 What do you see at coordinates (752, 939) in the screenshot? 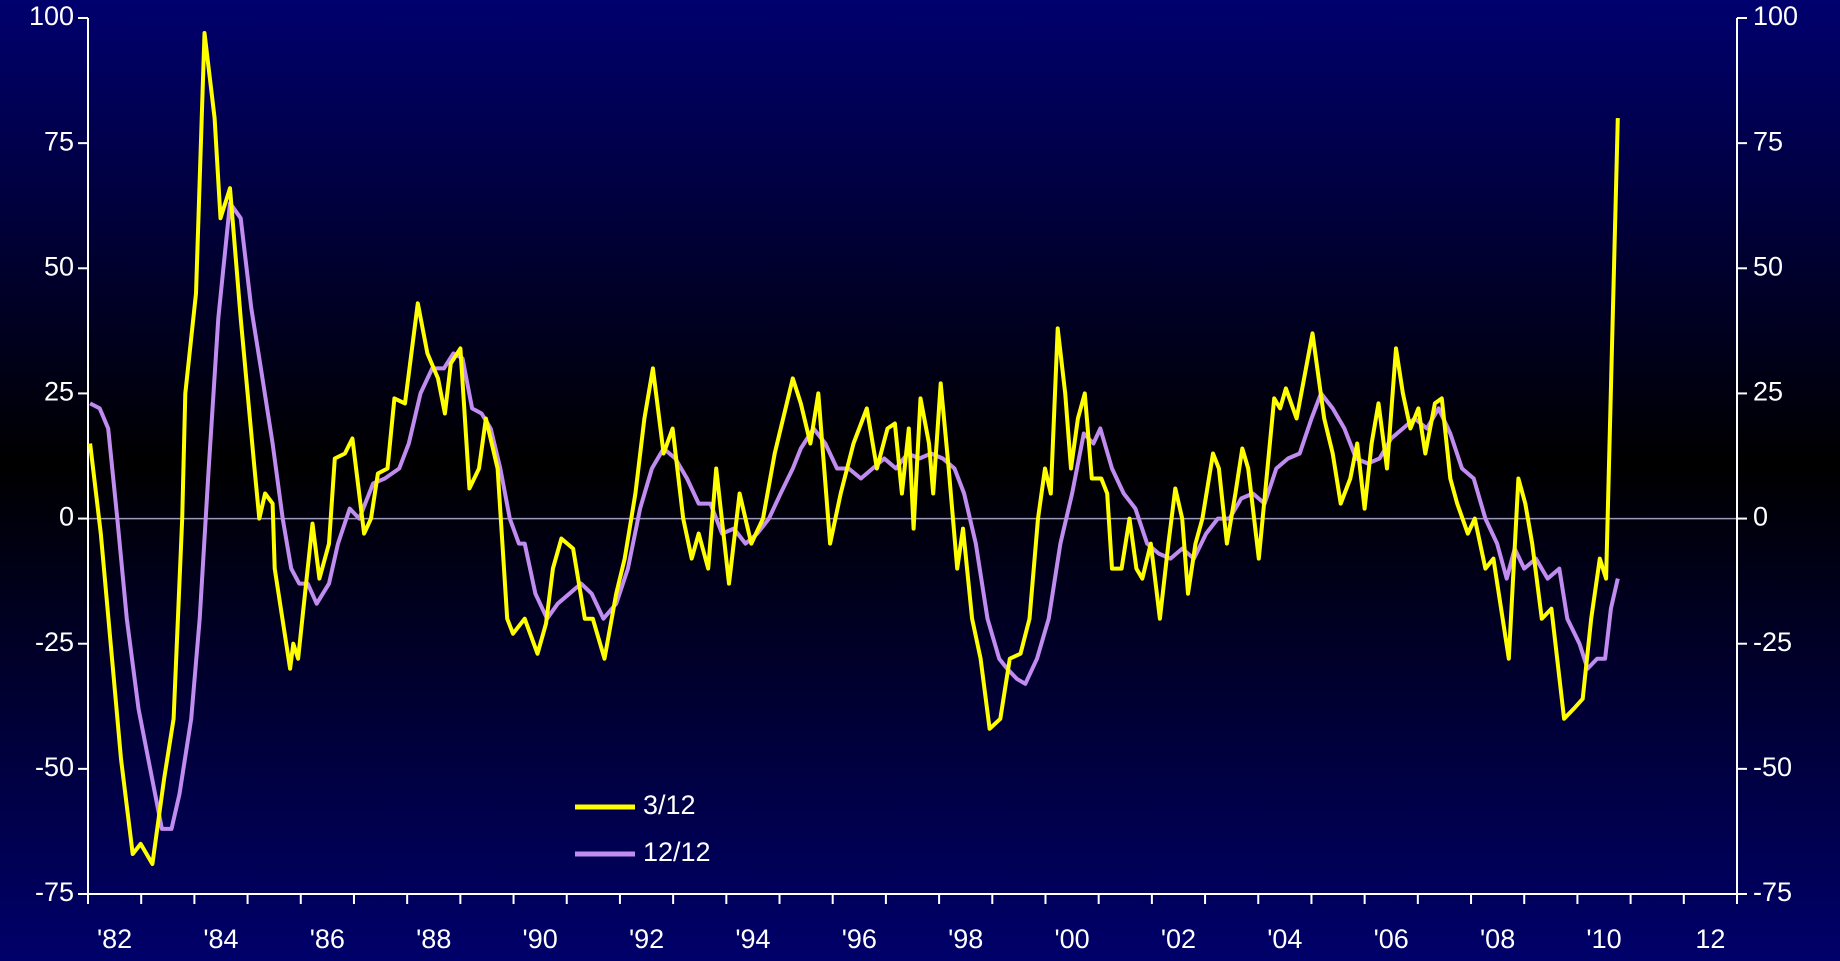
I see `x-tick-label: '94` at bounding box center [752, 939].